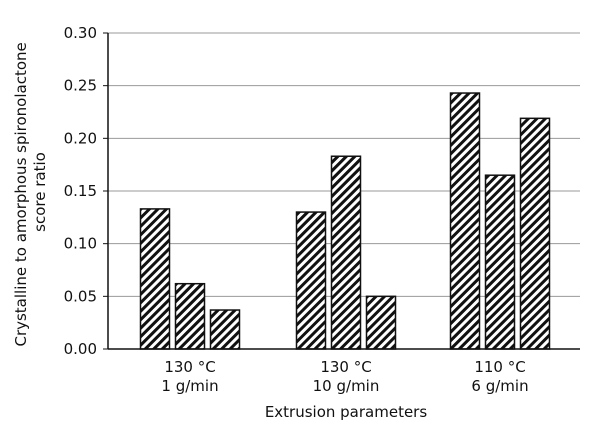  Describe the element at coordinates (80, 349) in the screenshot. I see `y-tick-label: 0.00` at that location.